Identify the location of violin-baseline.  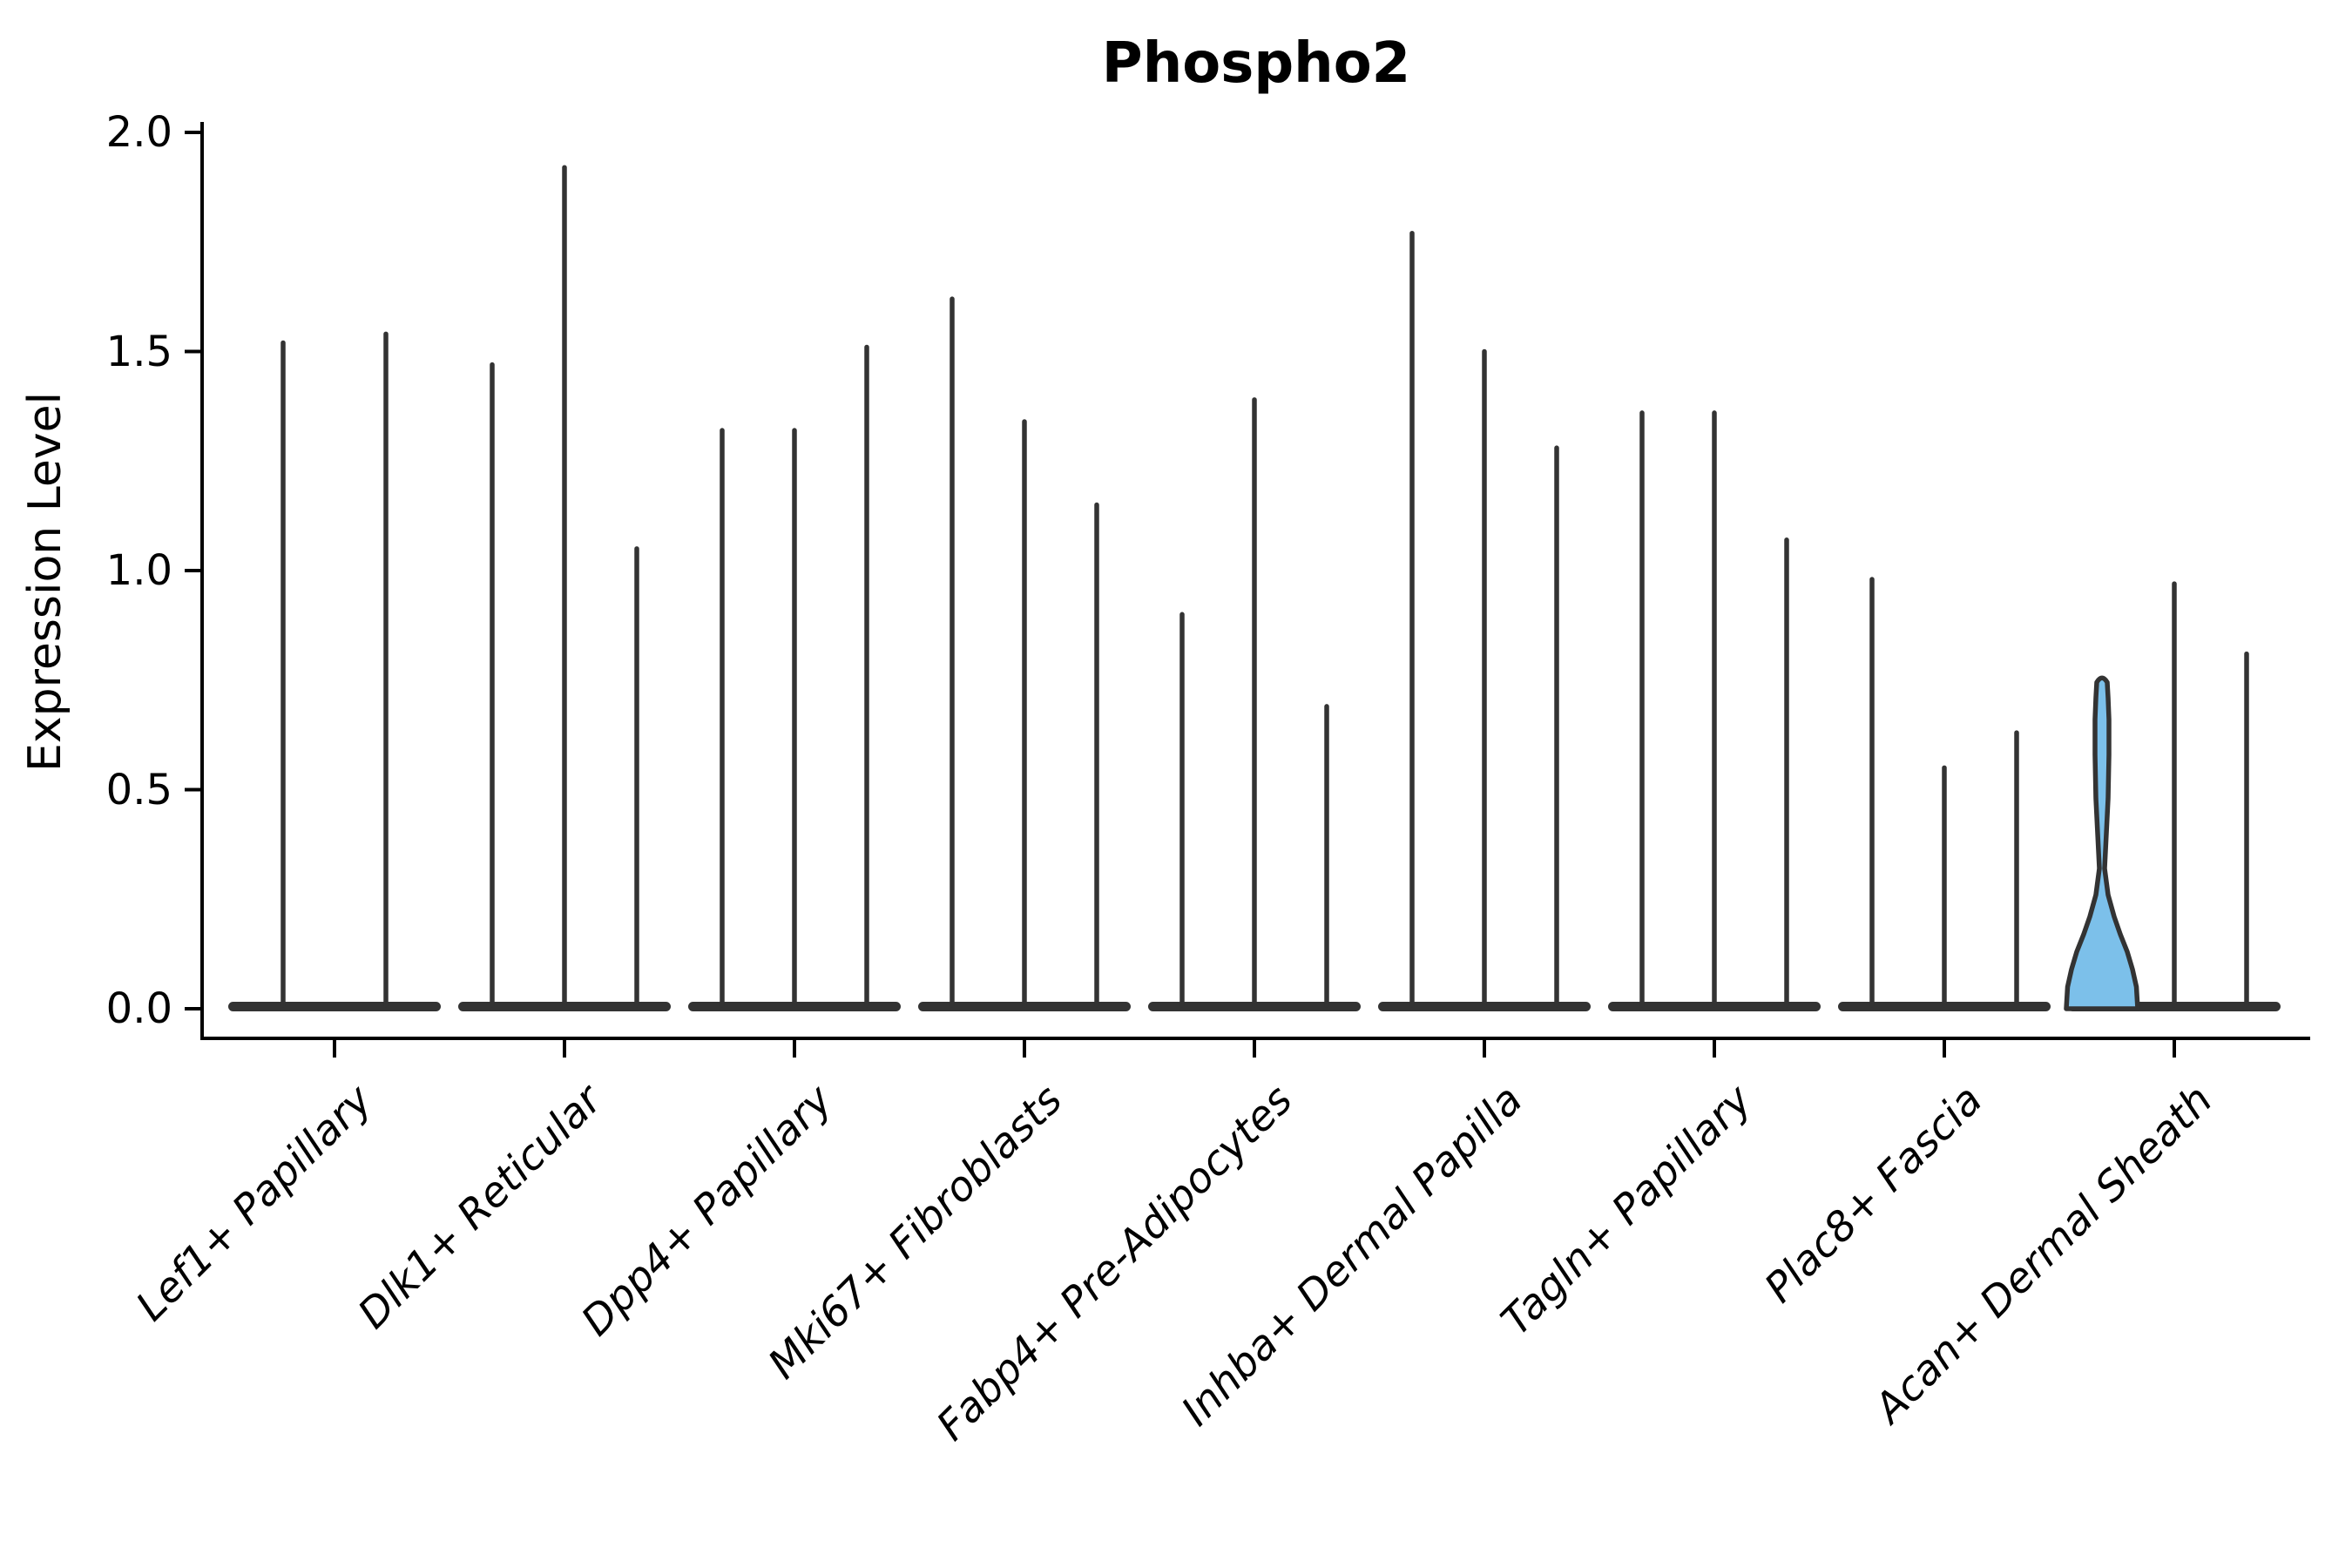
(334, 1006).